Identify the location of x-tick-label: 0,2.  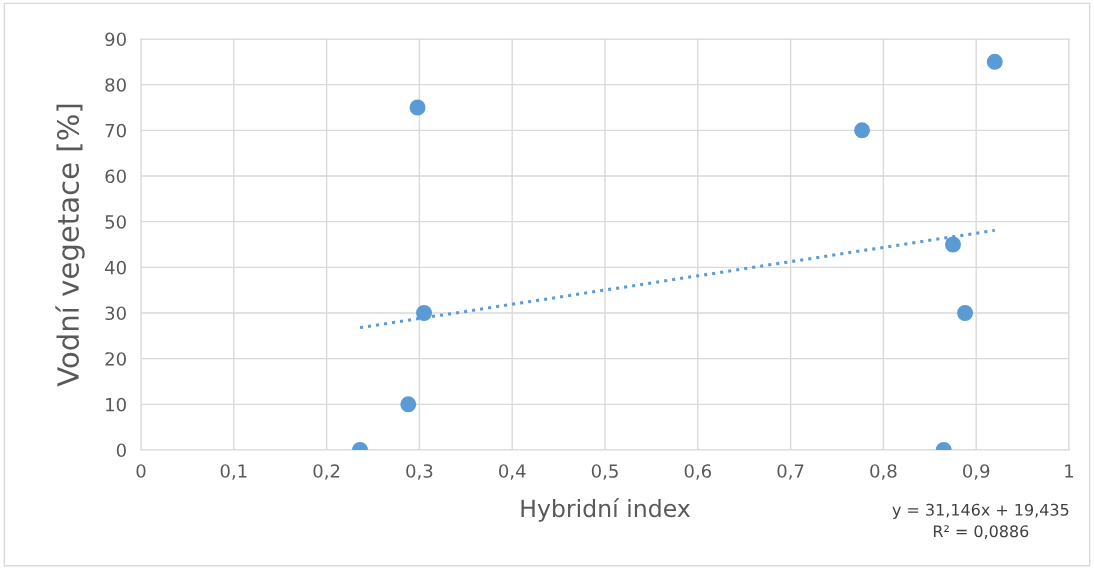
(326, 472).